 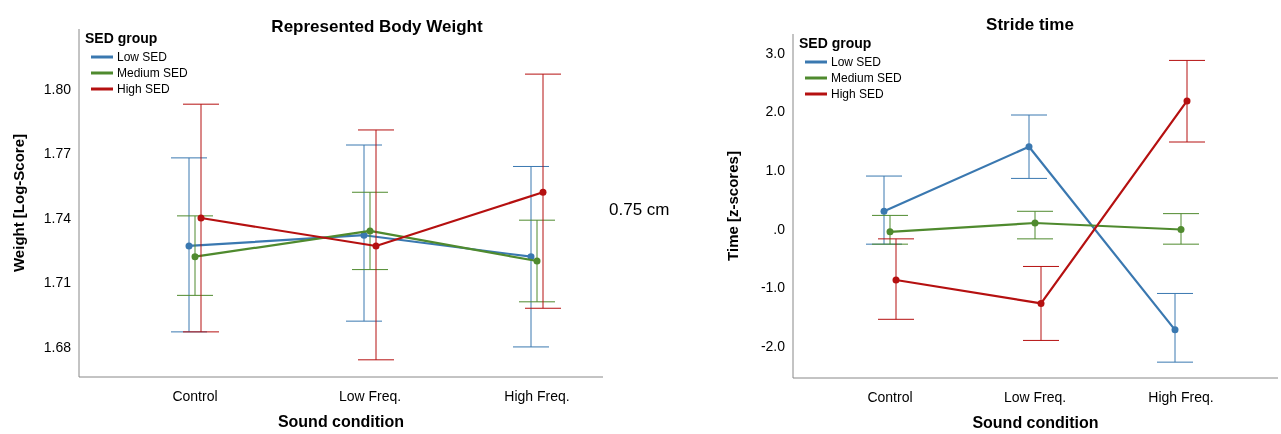 I want to click on y-tick-label: -2.0, so click(x=773, y=346).